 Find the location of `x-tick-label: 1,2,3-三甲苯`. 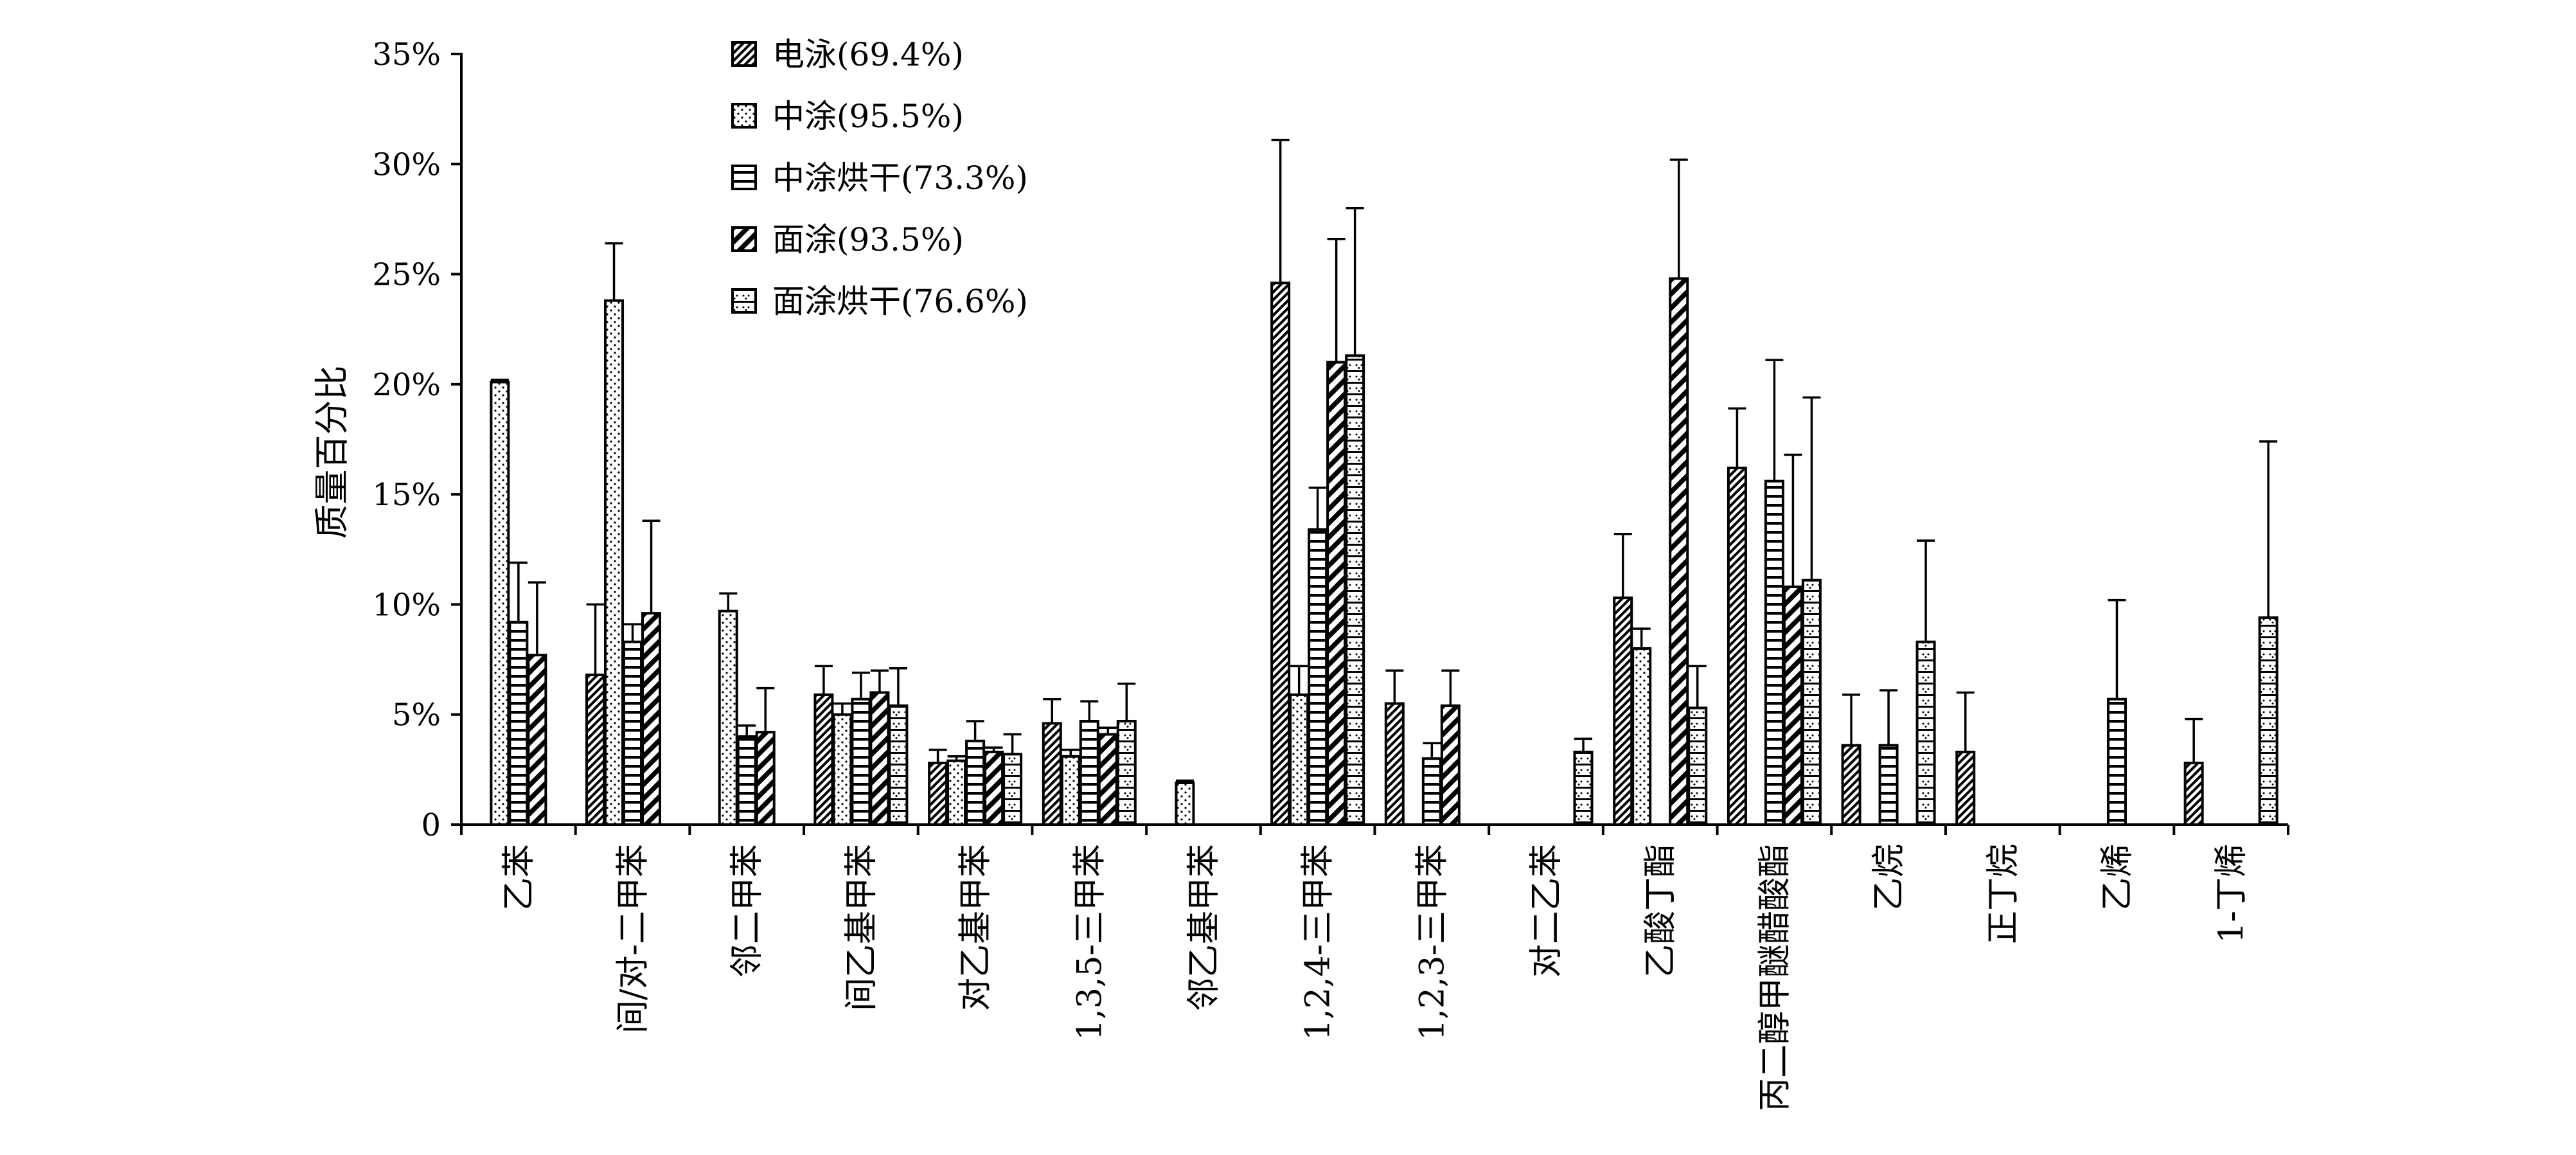

x-tick-label: 1,2,3-三甲苯 is located at coordinates (1433, 942).